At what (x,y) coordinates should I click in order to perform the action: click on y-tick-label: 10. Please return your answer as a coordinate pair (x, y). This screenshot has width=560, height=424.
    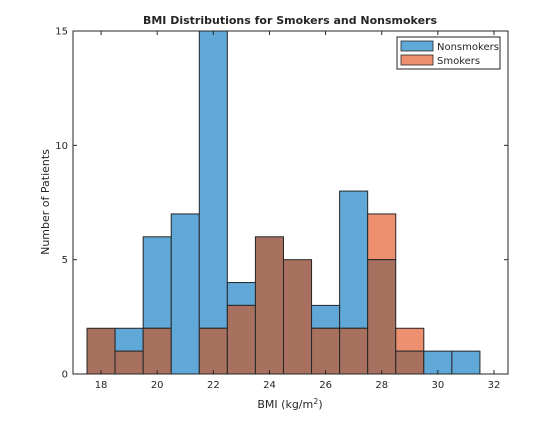
    Looking at the image, I should click on (61, 146).